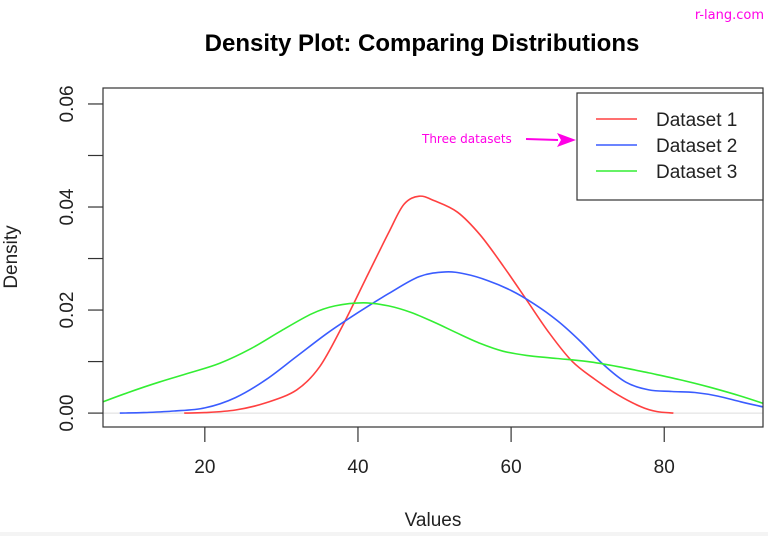  I want to click on annotation-arrow-shaft, so click(542, 139).